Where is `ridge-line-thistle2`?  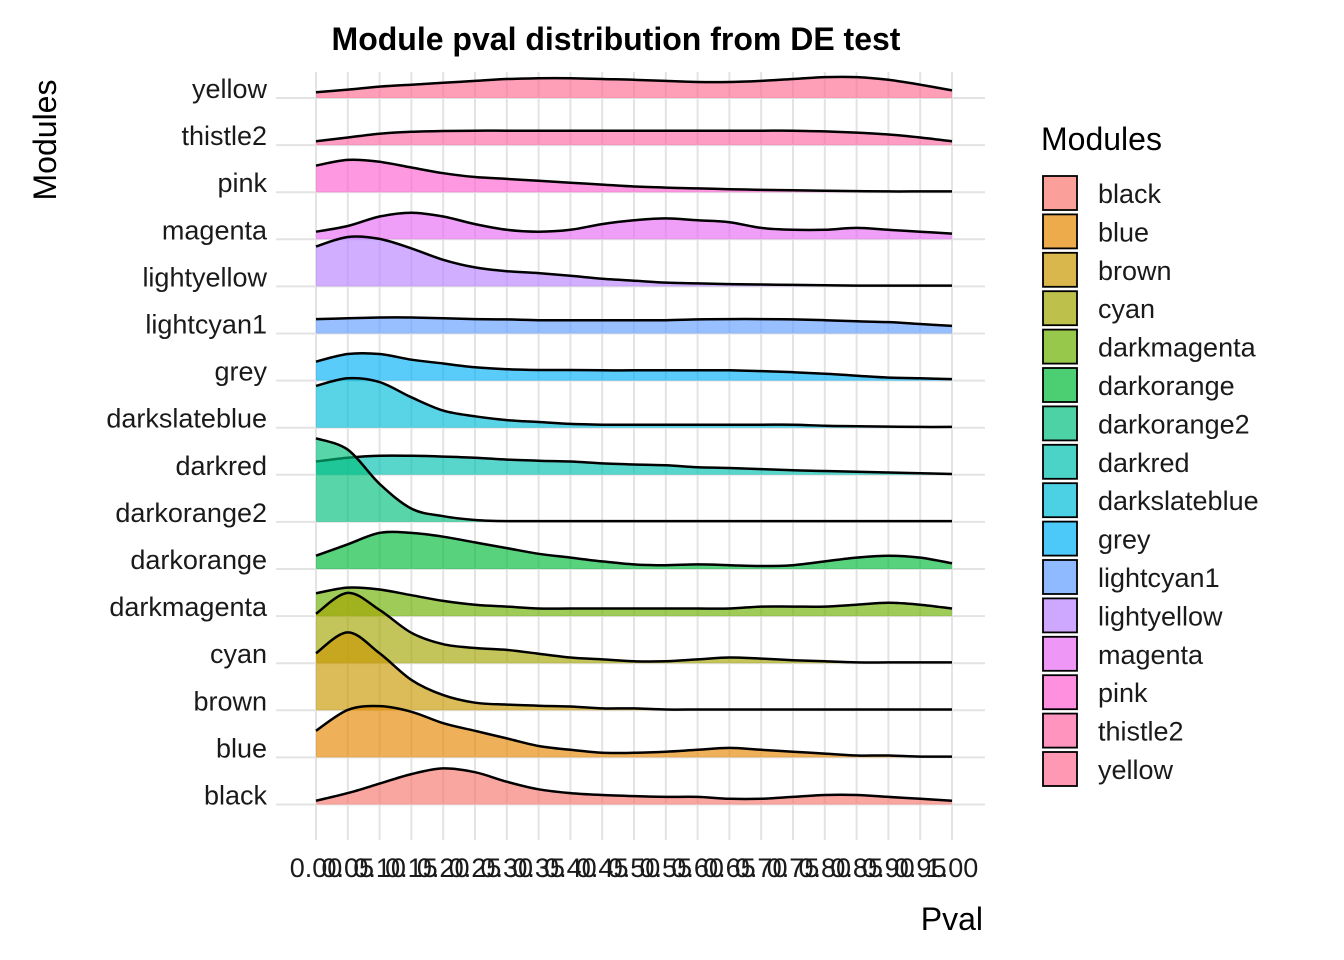
ridge-line-thistle2 is located at coordinates (634, 136).